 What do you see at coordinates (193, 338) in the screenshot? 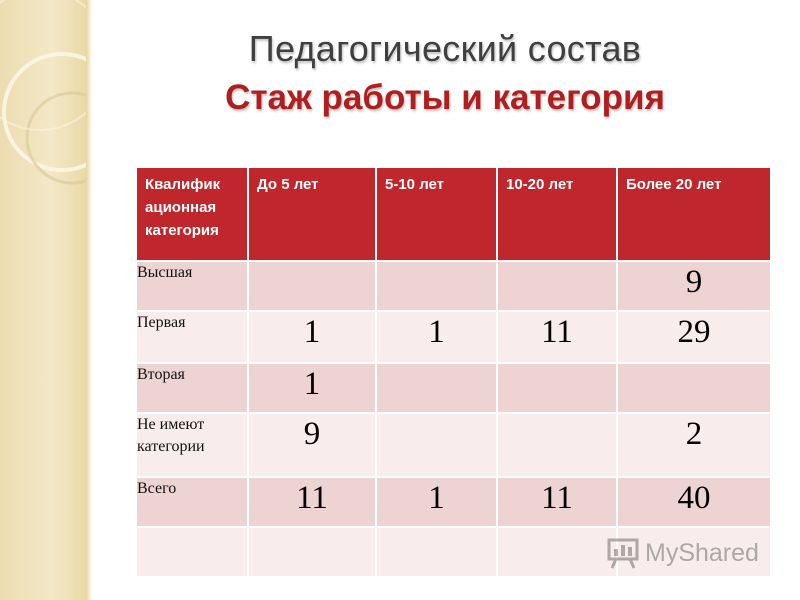
I see `row-label: Первая` at bounding box center [193, 338].